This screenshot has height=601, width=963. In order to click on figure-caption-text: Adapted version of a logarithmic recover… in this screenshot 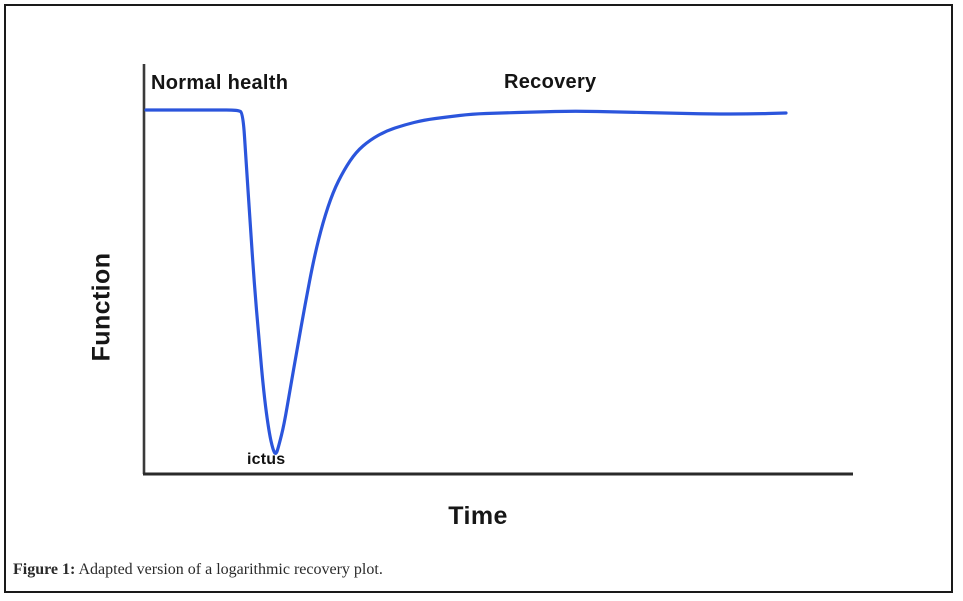, I will do `click(229, 569)`.